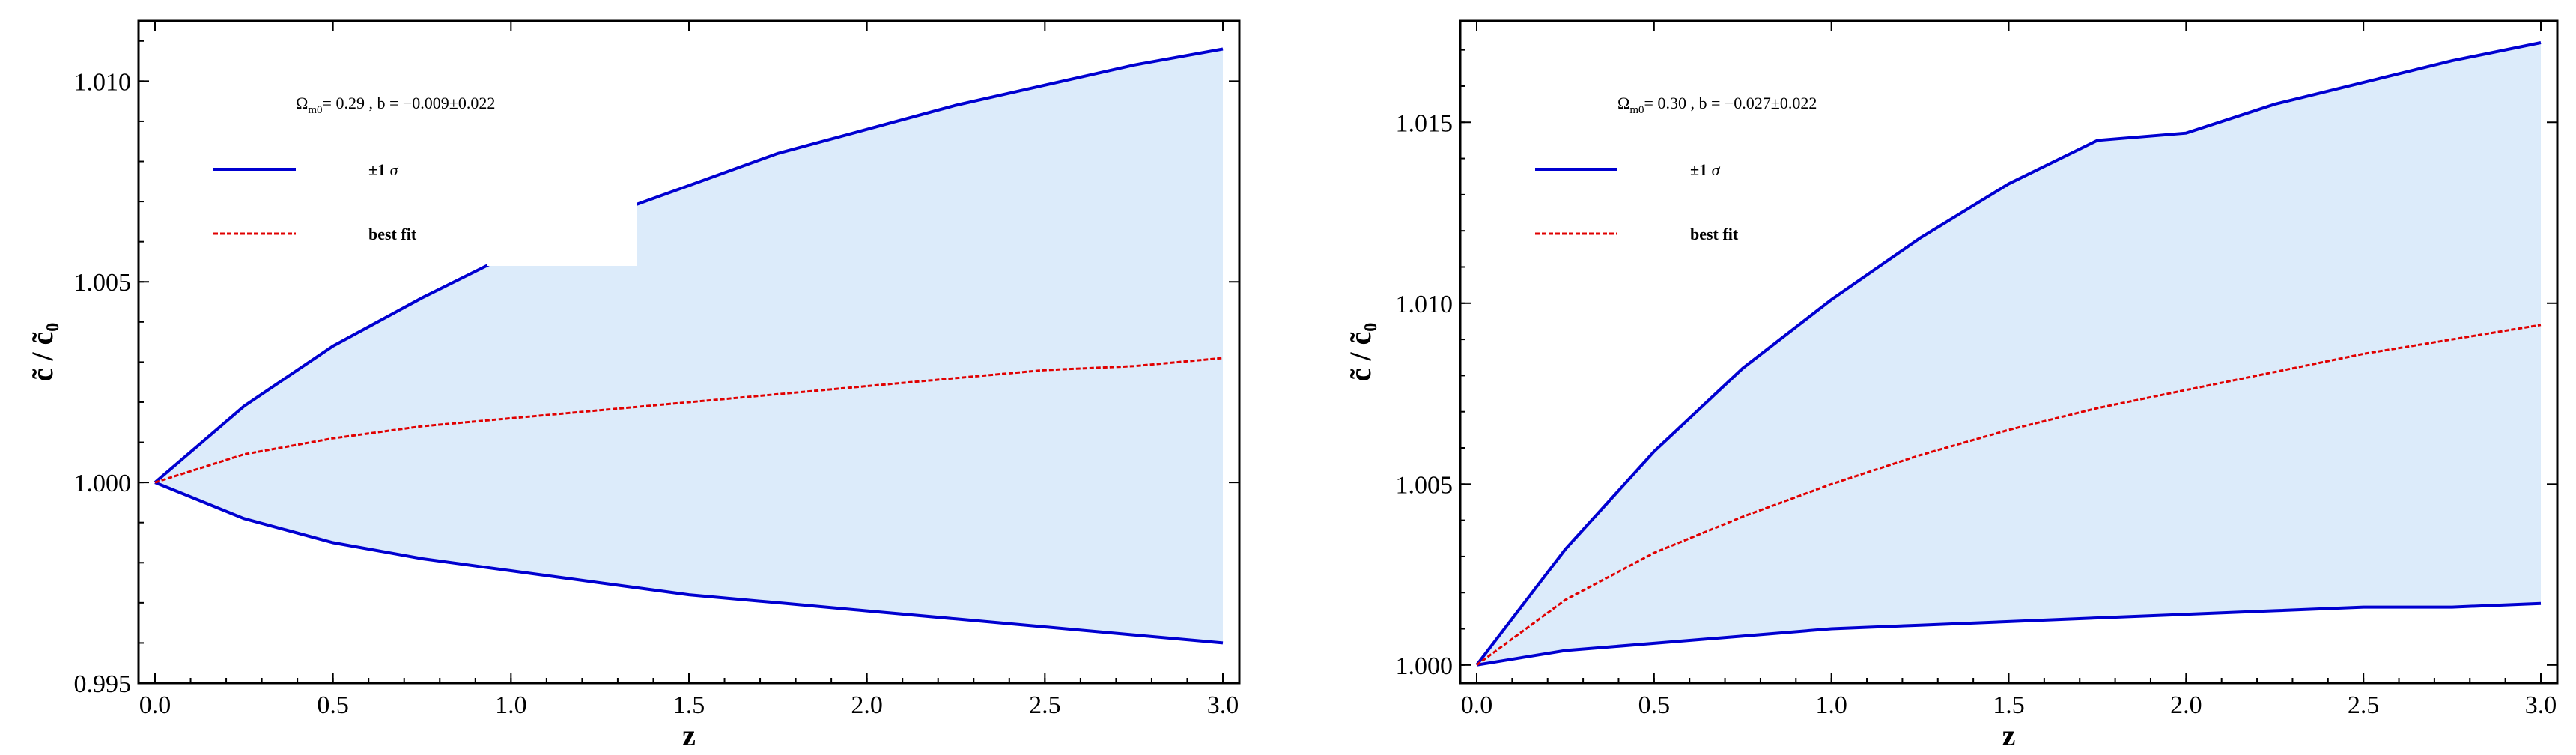 This screenshot has width=2576, height=755. Describe the element at coordinates (562, 219) in the screenshot. I see `legend-background` at that location.